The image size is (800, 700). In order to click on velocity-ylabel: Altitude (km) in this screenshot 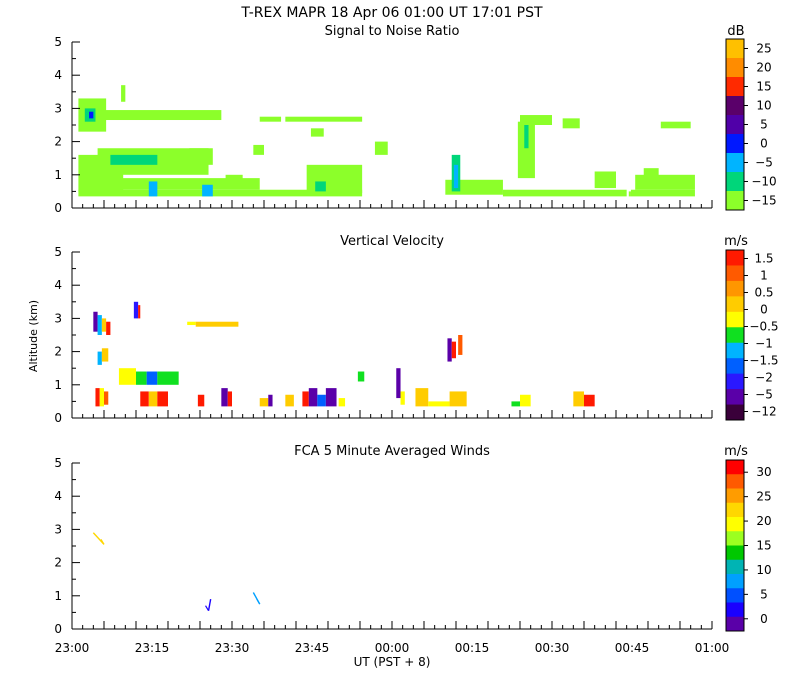, I will do `click(33, 336)`.